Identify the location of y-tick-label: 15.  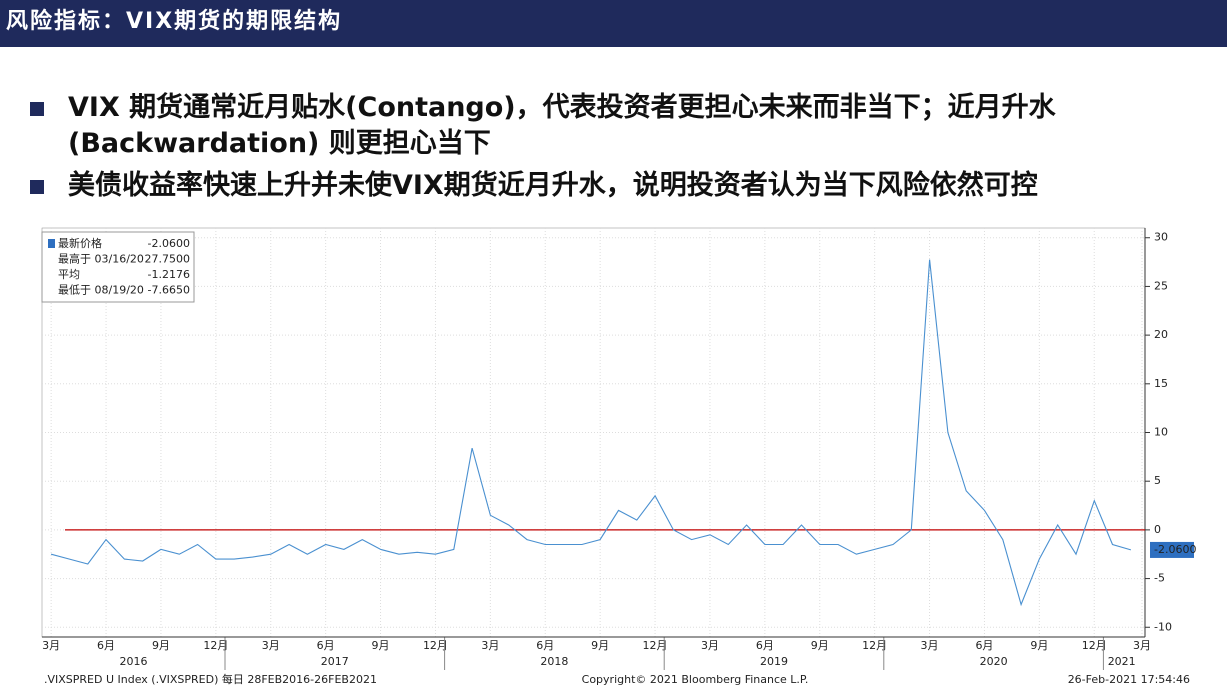
(1161, 383).